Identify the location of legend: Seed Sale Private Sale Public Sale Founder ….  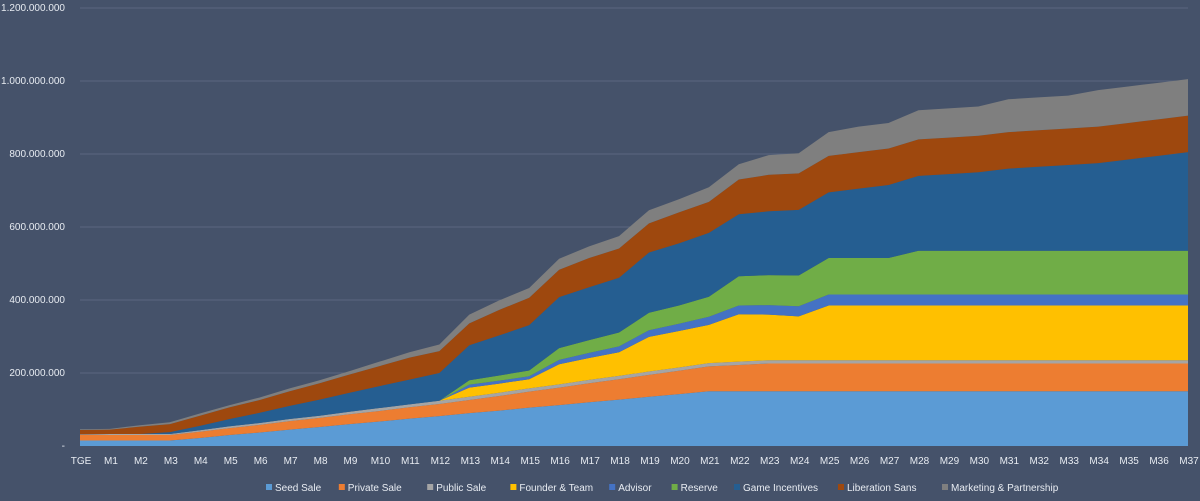
(662, 488).